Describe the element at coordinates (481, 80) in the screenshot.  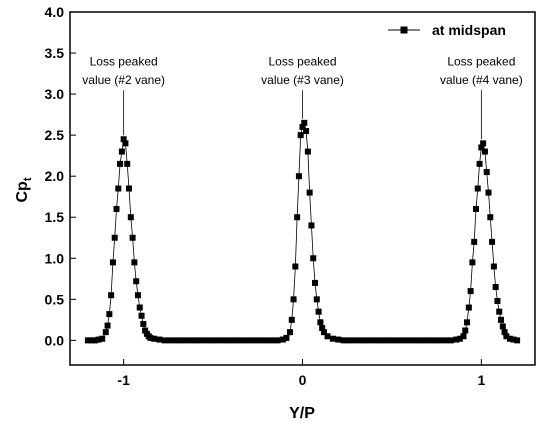
I see `annotation-line2: value (#4 vane)` at that location.